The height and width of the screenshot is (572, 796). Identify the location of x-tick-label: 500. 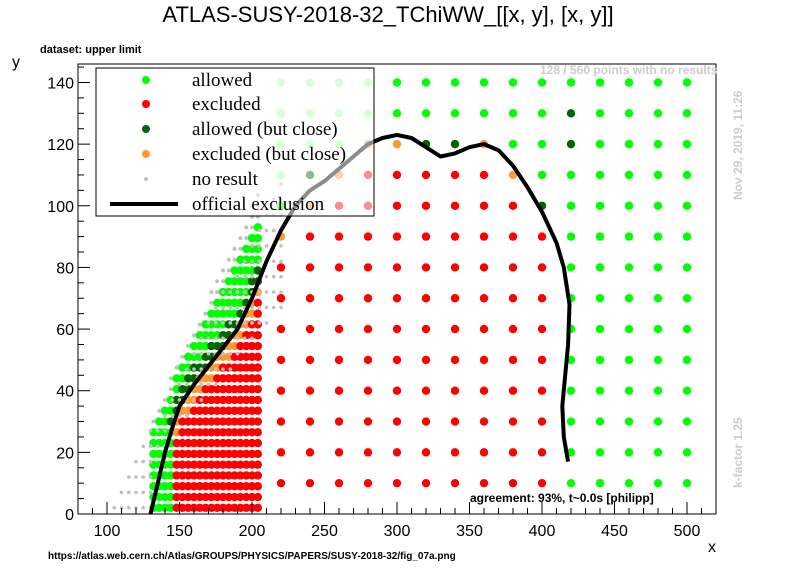
(687, 531).